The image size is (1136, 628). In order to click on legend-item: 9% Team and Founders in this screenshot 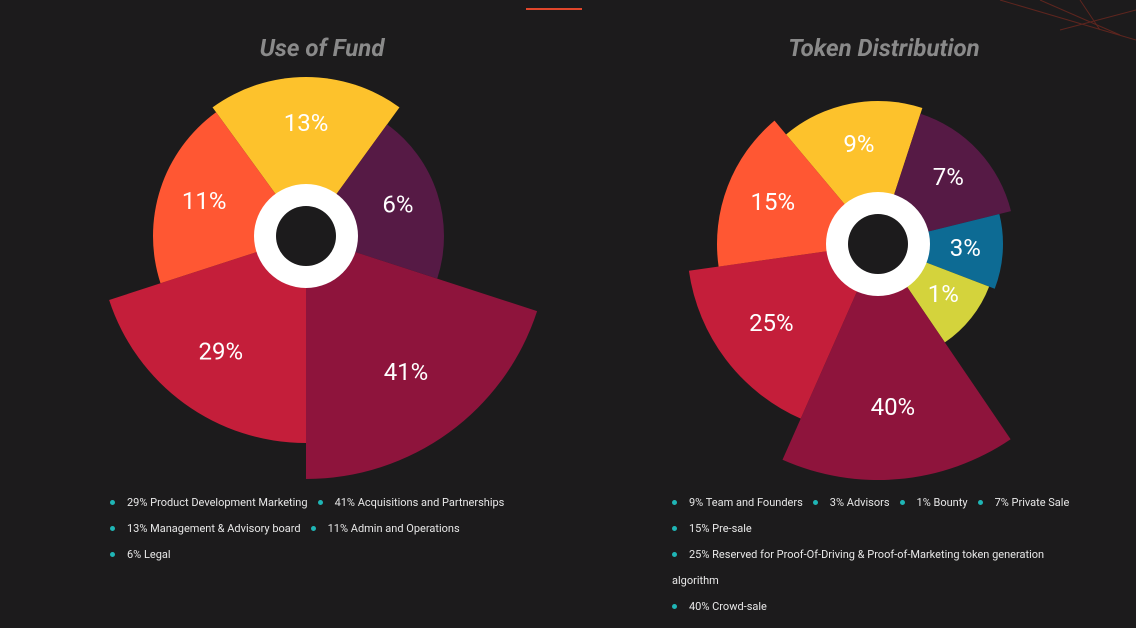, I will do `click(737, 502)`.